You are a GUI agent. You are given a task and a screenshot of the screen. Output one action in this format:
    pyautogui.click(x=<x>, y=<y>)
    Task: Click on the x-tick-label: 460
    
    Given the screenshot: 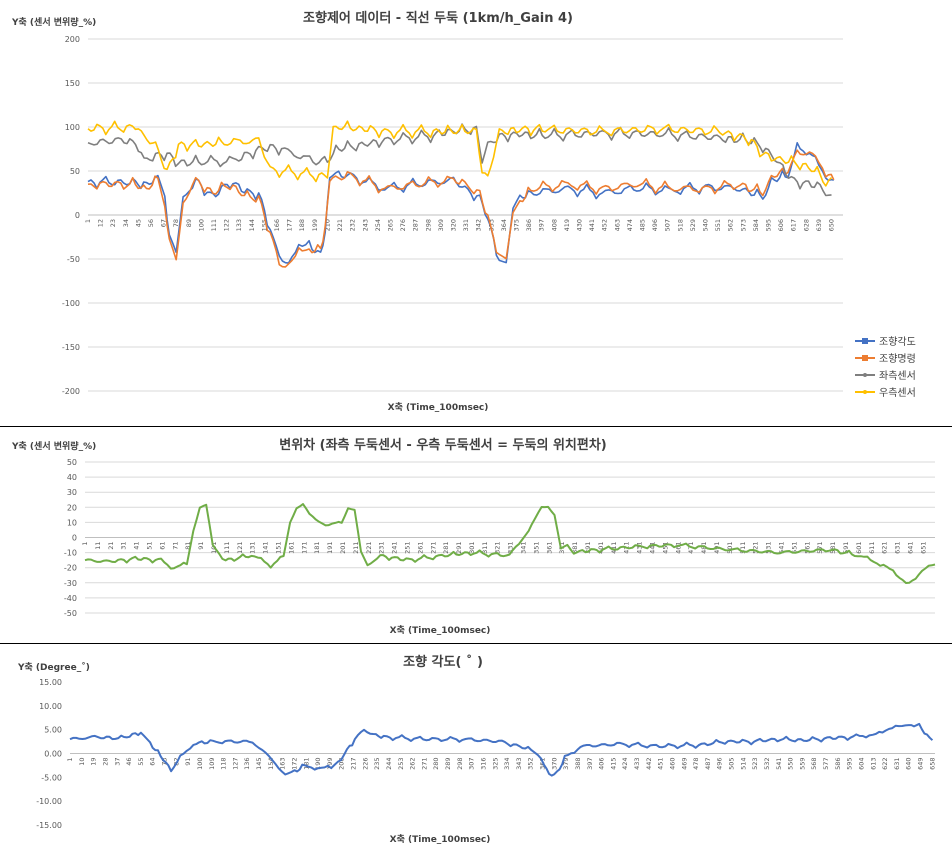 What is the action you would take?
    pyautogui.click(x=672, y=764)
    